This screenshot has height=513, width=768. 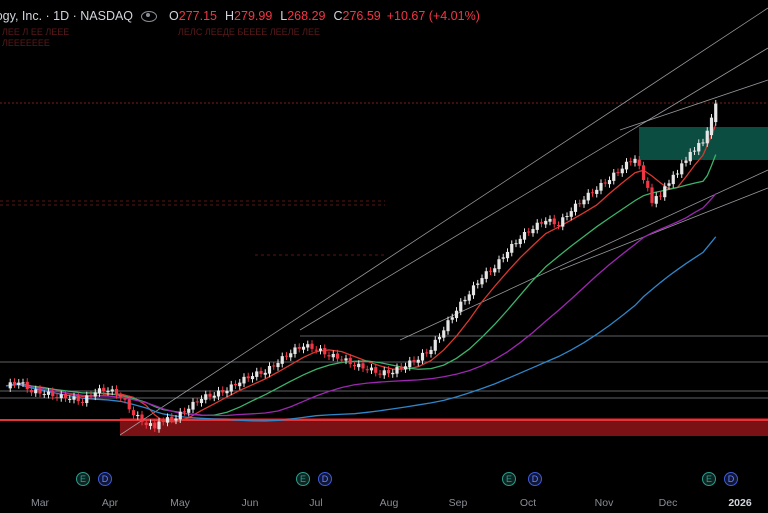 What do you see at coordinates (384, 420) in the screenshot?
I see `support-zone-edge` at bounding box center [384, 420].